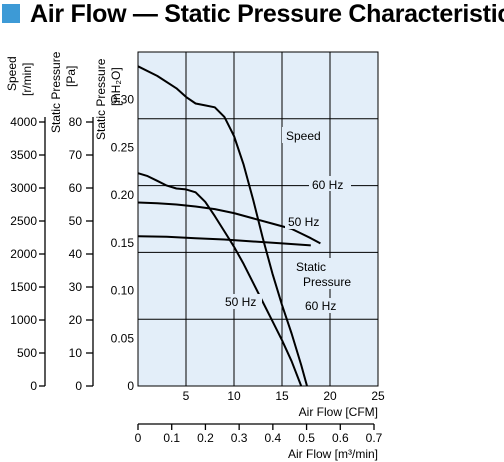 The image size is (504, 462). Describe the element at coordinates (76, 188) in the screenshot. I see `pa-tick-label: 60` at that location.